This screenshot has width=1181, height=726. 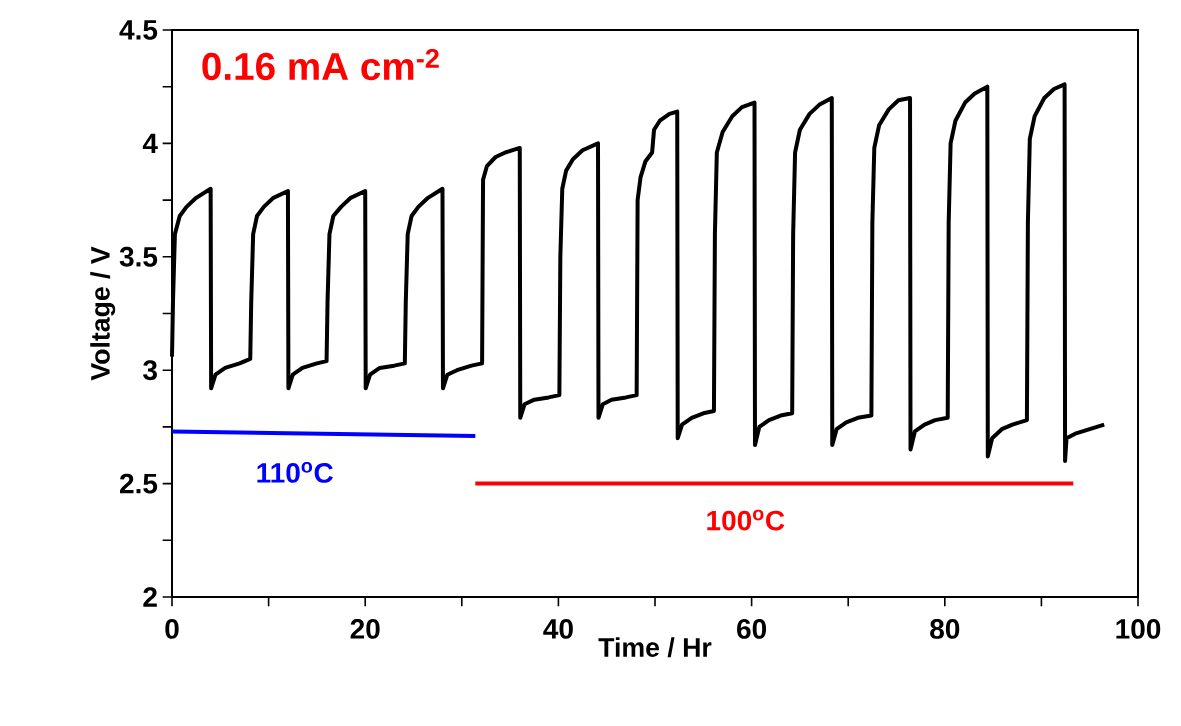 I want to click on x-tick-label: 60, so click(x=752, y=629).